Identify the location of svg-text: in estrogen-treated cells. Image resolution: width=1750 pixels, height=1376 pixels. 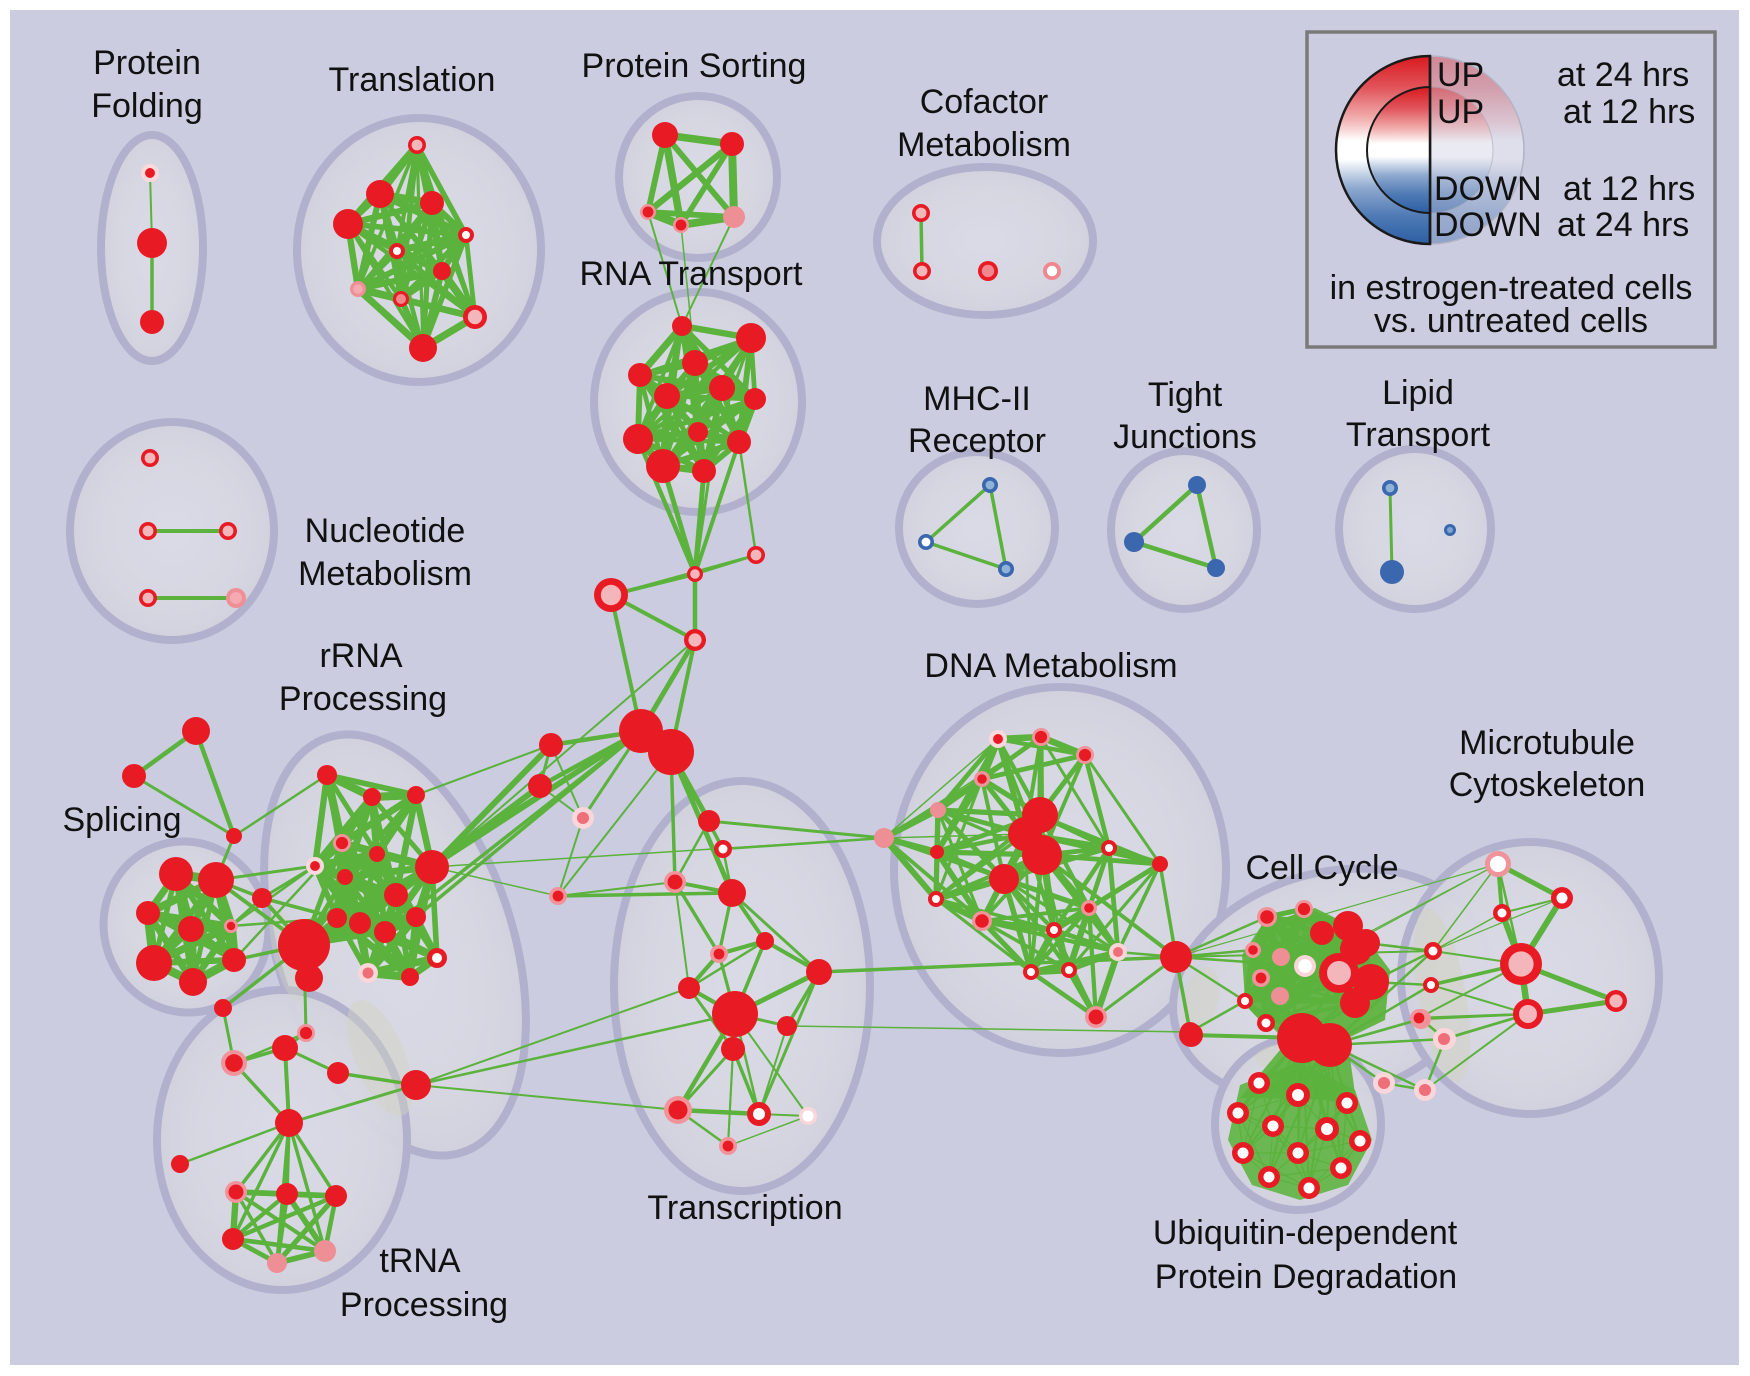
(1511, 288).